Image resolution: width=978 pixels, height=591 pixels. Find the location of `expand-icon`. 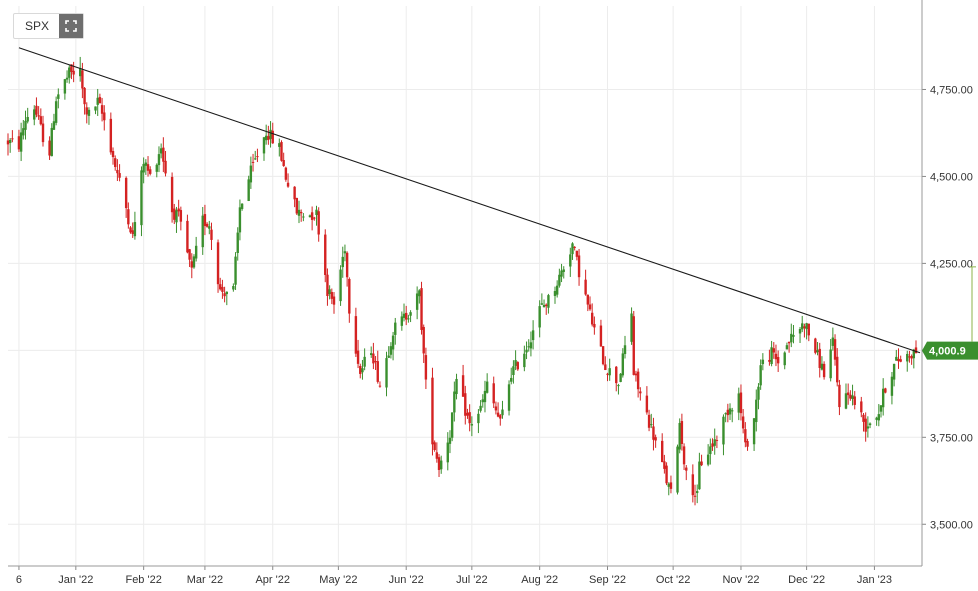

expand-icon is located at coordinates (71, 26).